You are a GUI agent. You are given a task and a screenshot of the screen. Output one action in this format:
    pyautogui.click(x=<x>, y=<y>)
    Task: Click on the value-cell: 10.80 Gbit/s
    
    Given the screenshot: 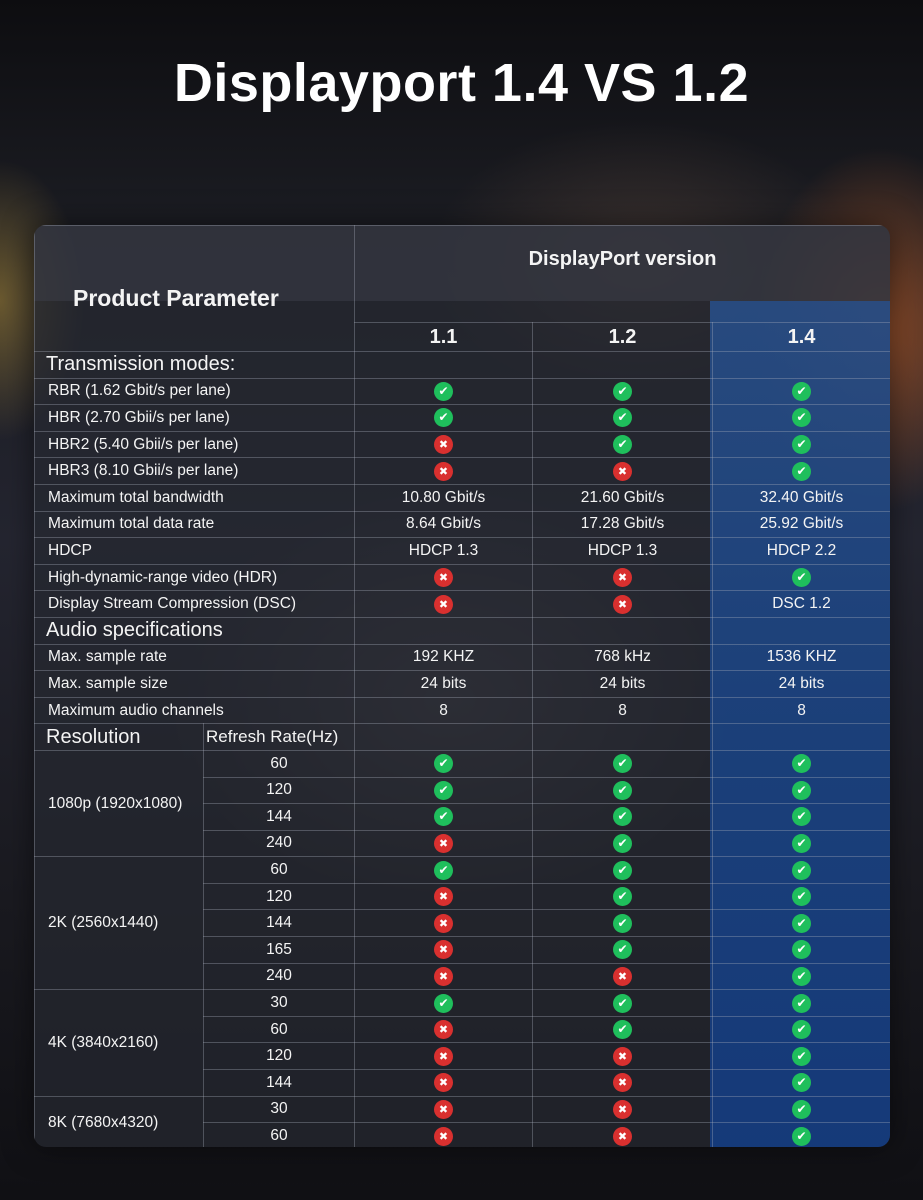 What is the action you would take?
    pyautogui.click(x=443, y=497)
    